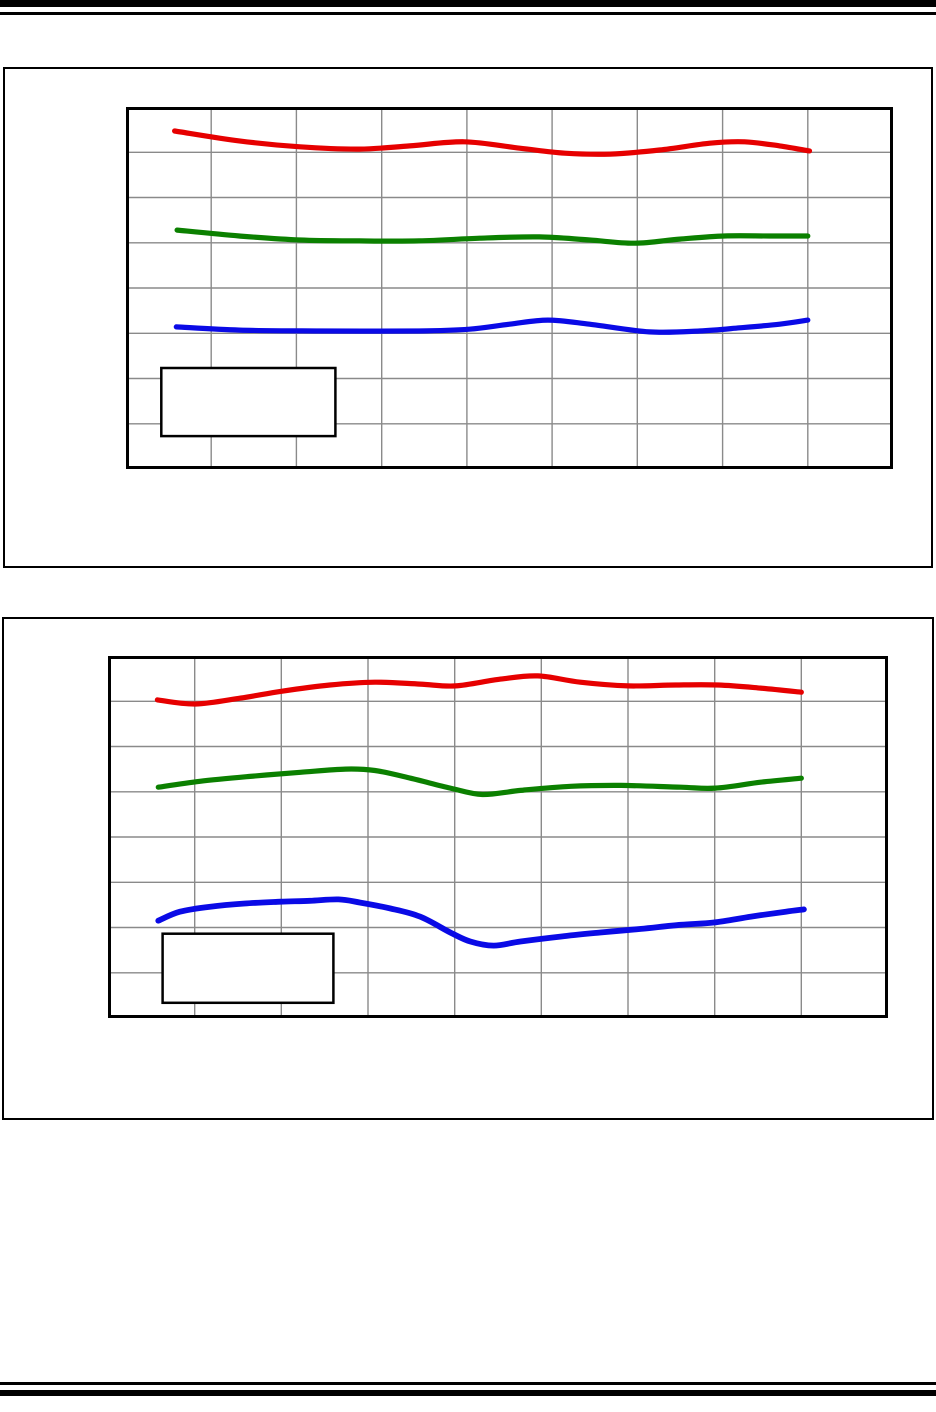  What do you see at coordinates (468, 1393) in the screenshot?
I see `footer-rule-thick` at bounding box center [468, 1393].